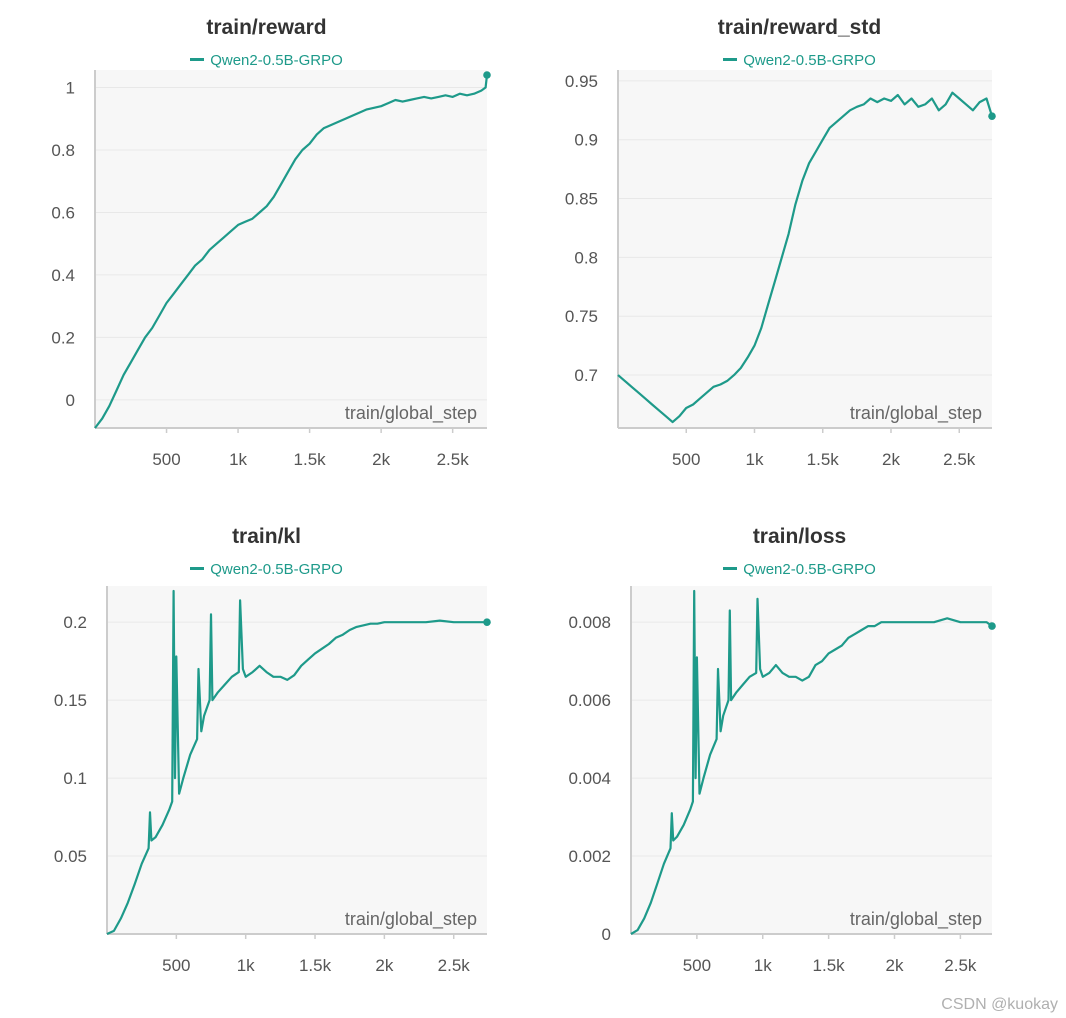 The image size is (1066, 1018). I want to click on y-tick-label: 0.4, so click(63, 275).